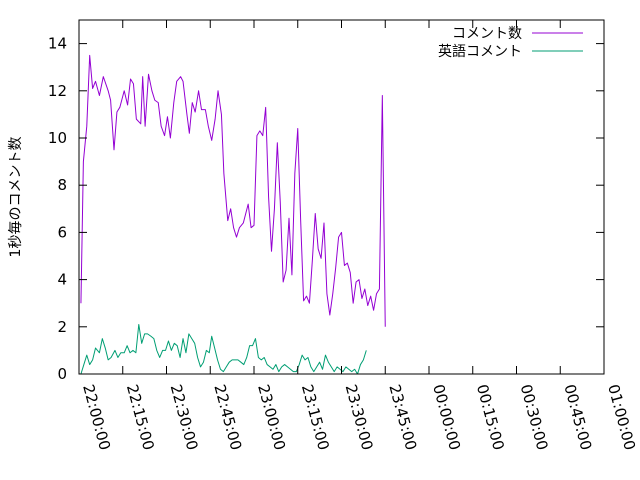 Image resolution: width=640 pixels, height=480 pixels. Describe the element at coordinates (62, 327) in the screenshot. I see `y-tick-label: 2` at that location.